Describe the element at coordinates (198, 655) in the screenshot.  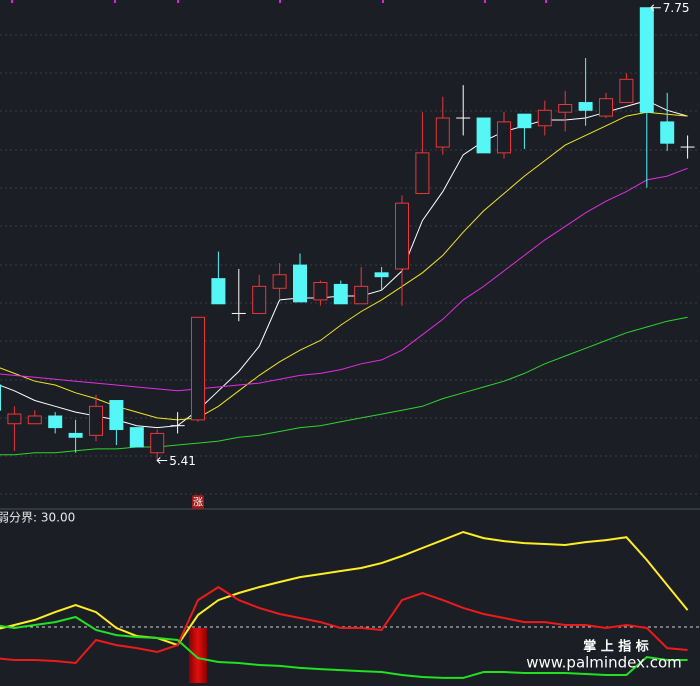
I see `signal-bar` at that location.